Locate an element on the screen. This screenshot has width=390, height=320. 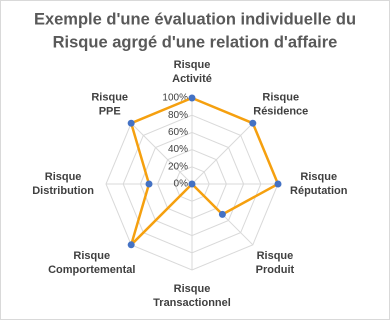
category-label: Résidence is located at coordinates (280, 112).